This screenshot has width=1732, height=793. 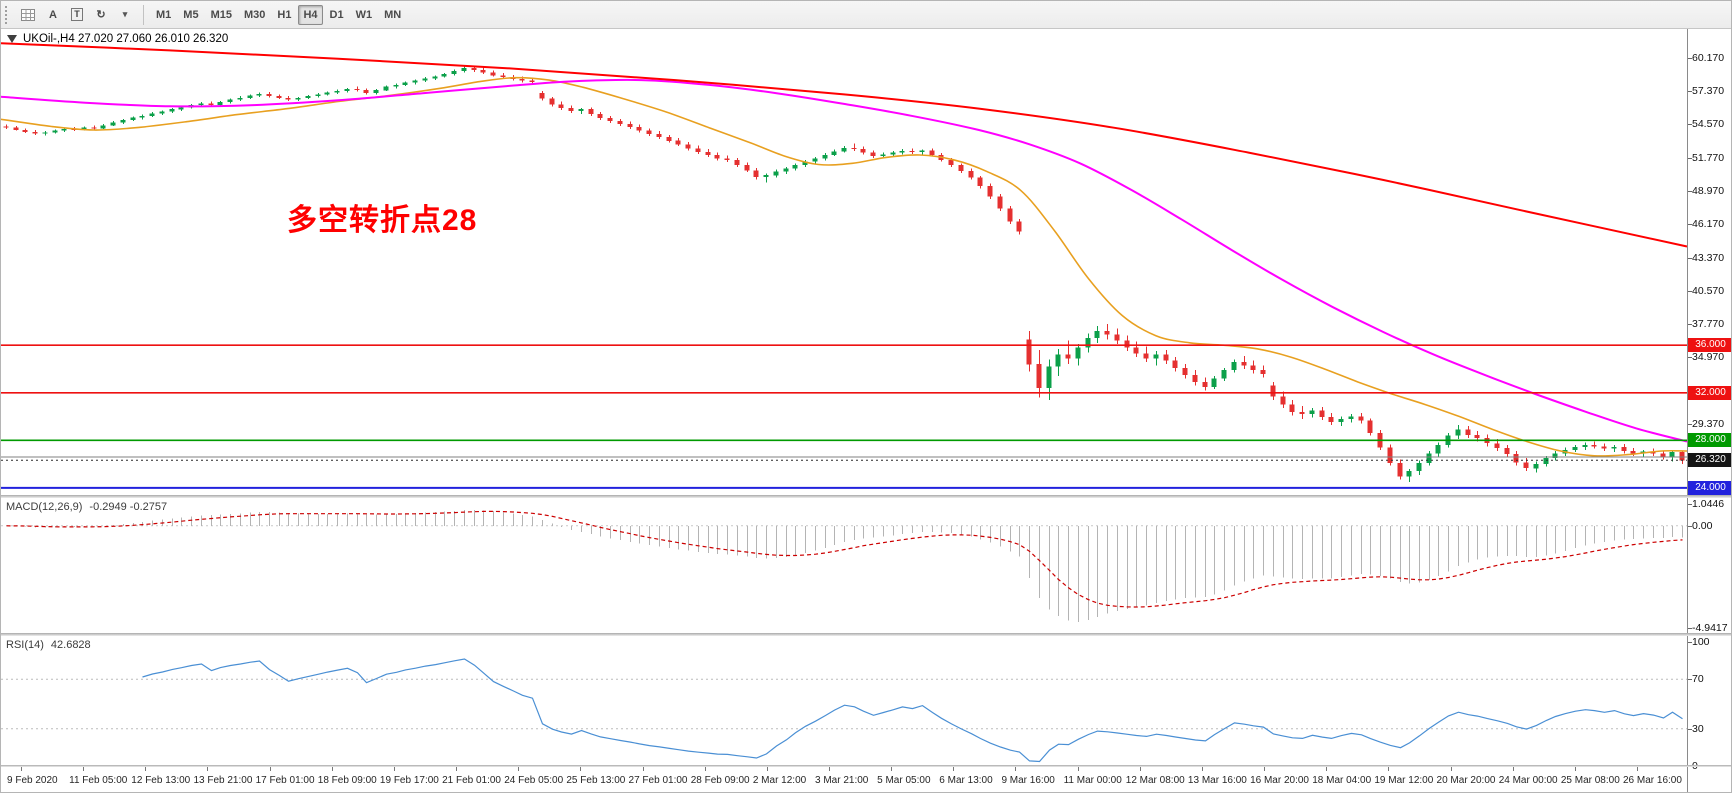 I want to click on time-axis-label: 21 Feb 01:00, so click(x=471, y=780).